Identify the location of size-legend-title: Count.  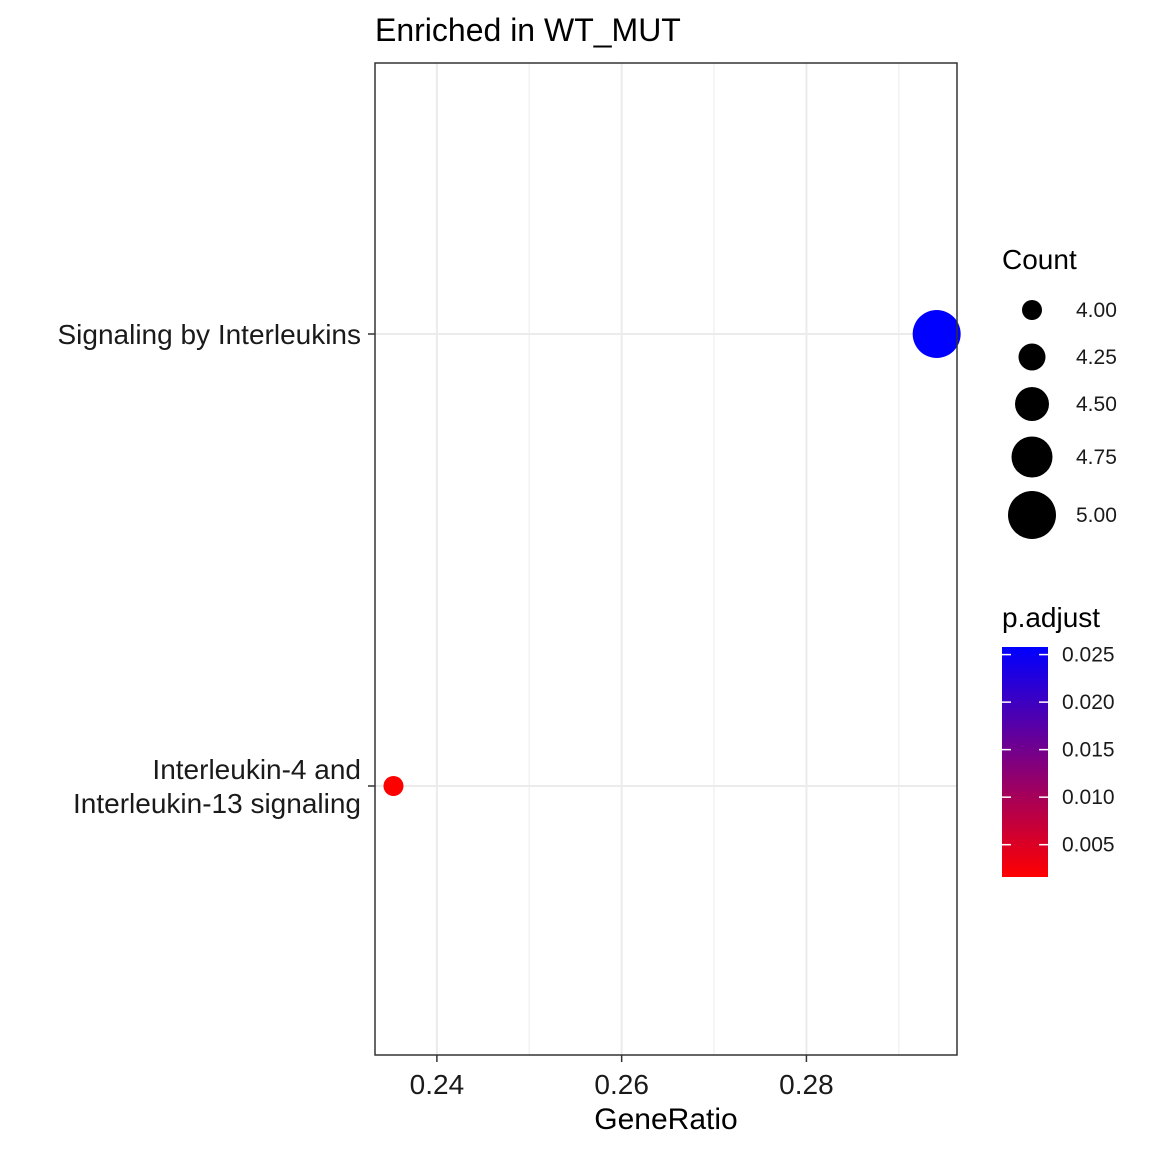
(1039, 259).